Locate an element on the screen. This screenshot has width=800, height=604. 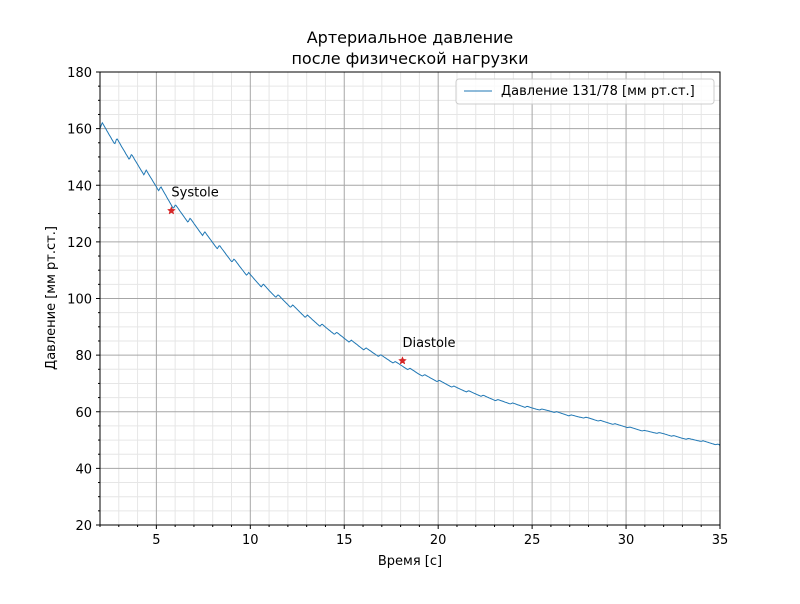
chart-title-line-1: Артериальное давление is located at coordinates (410, 37).